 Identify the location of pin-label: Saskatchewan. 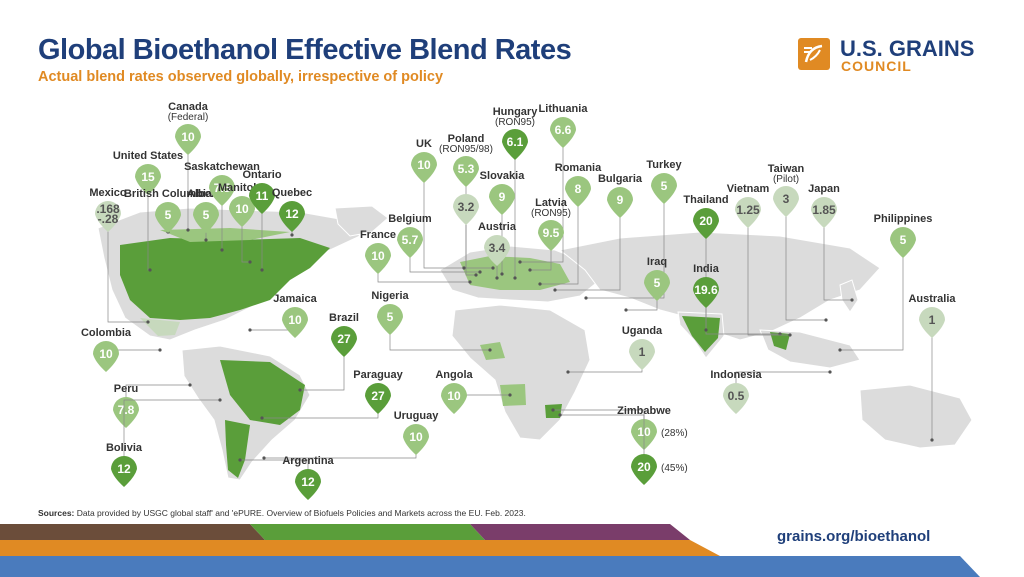
(222, 167).